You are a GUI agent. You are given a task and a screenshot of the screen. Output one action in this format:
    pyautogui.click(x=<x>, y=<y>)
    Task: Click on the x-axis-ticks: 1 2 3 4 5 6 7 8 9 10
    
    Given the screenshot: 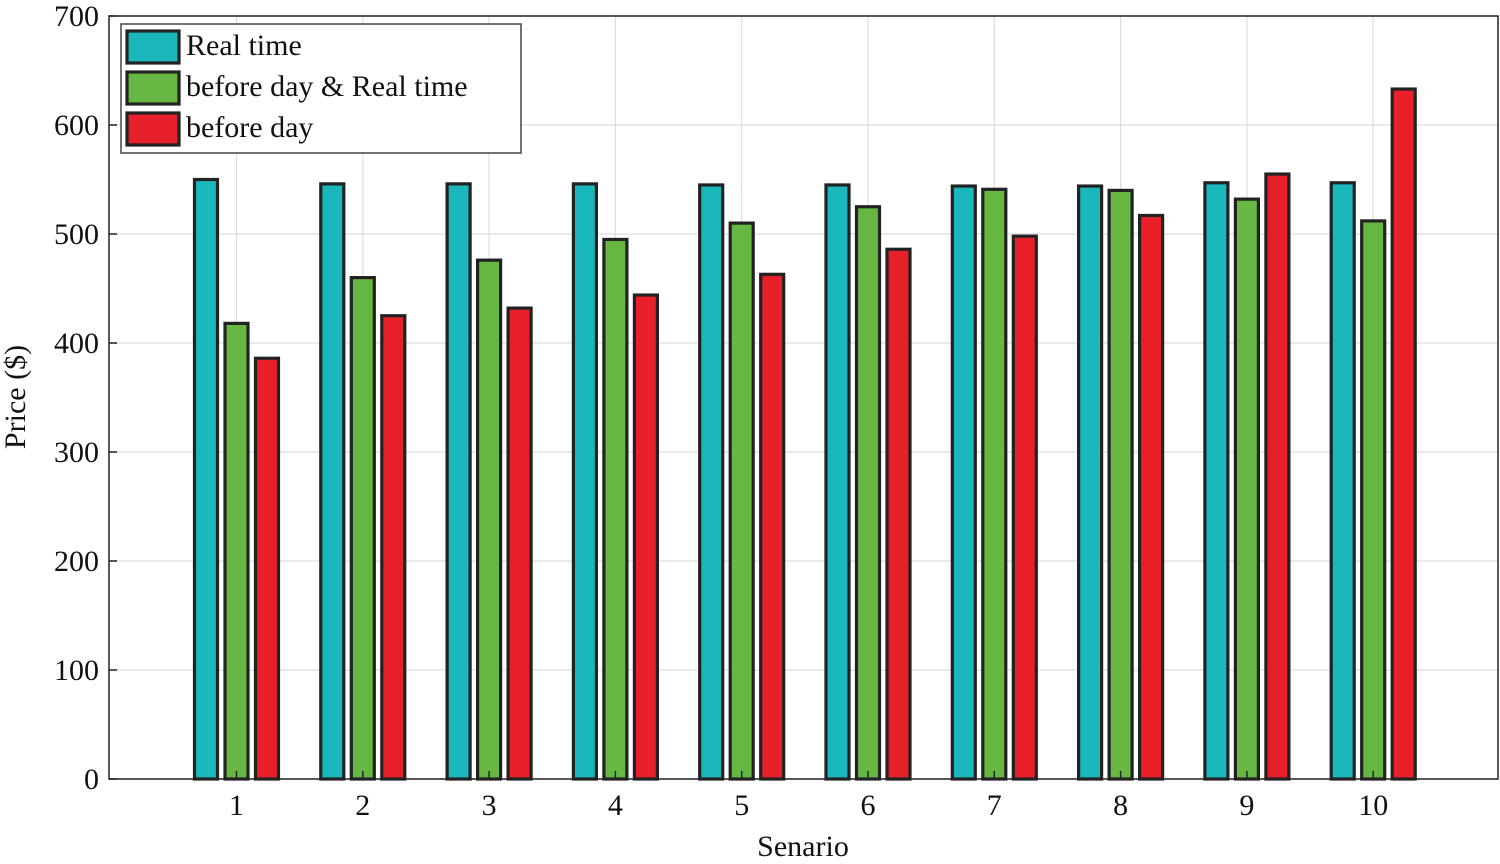 What is the action you would take?
    pyautogui.click(x=808, y=796)
    